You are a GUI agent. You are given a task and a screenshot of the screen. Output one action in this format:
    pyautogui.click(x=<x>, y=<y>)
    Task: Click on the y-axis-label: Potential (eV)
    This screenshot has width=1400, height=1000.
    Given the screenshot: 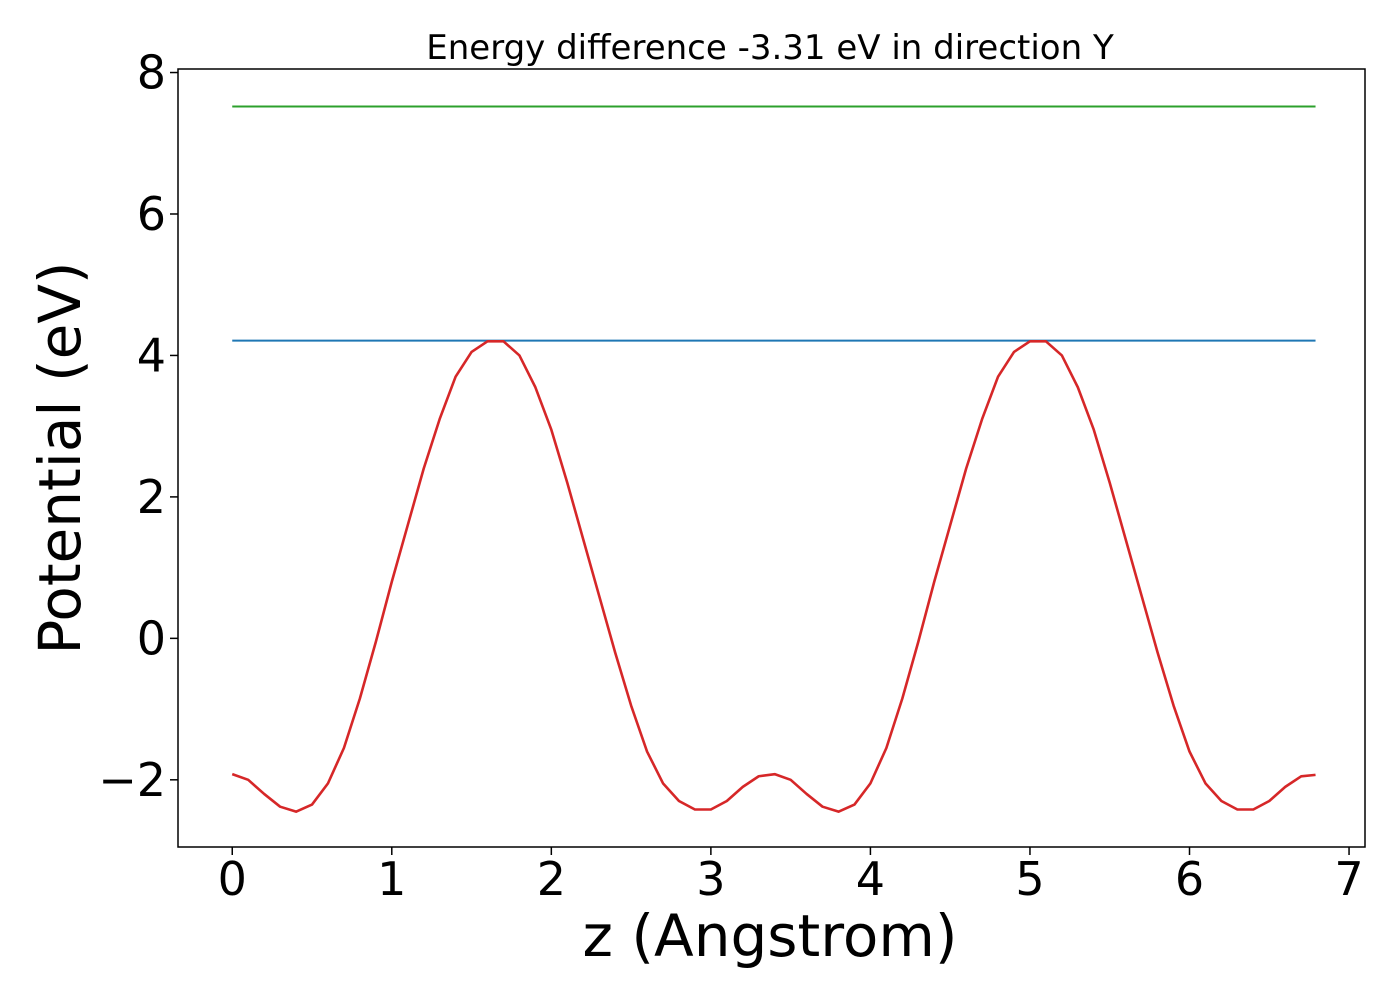 What is the action you would take?
    pyautogui.click(x=60, y=457)
    